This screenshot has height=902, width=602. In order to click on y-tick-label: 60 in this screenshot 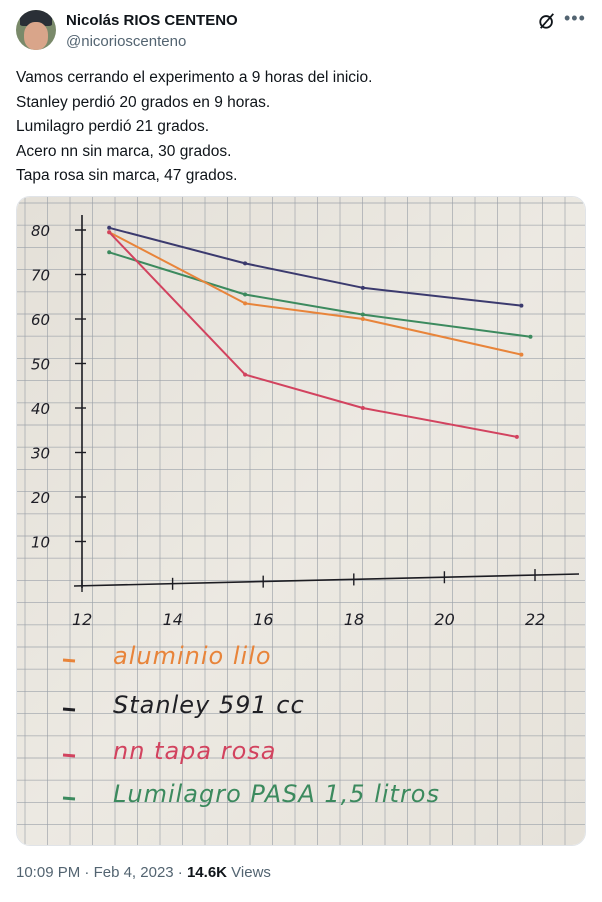, I will do `click(40, 320)`.